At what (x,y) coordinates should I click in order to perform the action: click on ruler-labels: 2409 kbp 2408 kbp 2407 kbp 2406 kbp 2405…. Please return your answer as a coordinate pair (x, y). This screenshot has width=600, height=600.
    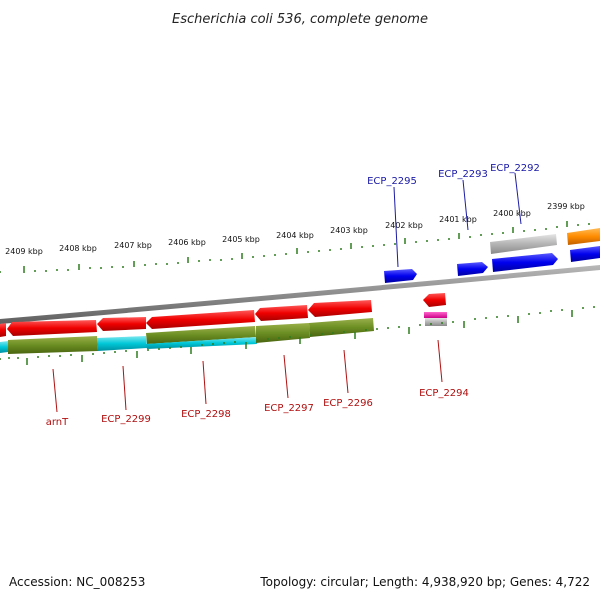
    Looking at the image, I should click on (295, 229).